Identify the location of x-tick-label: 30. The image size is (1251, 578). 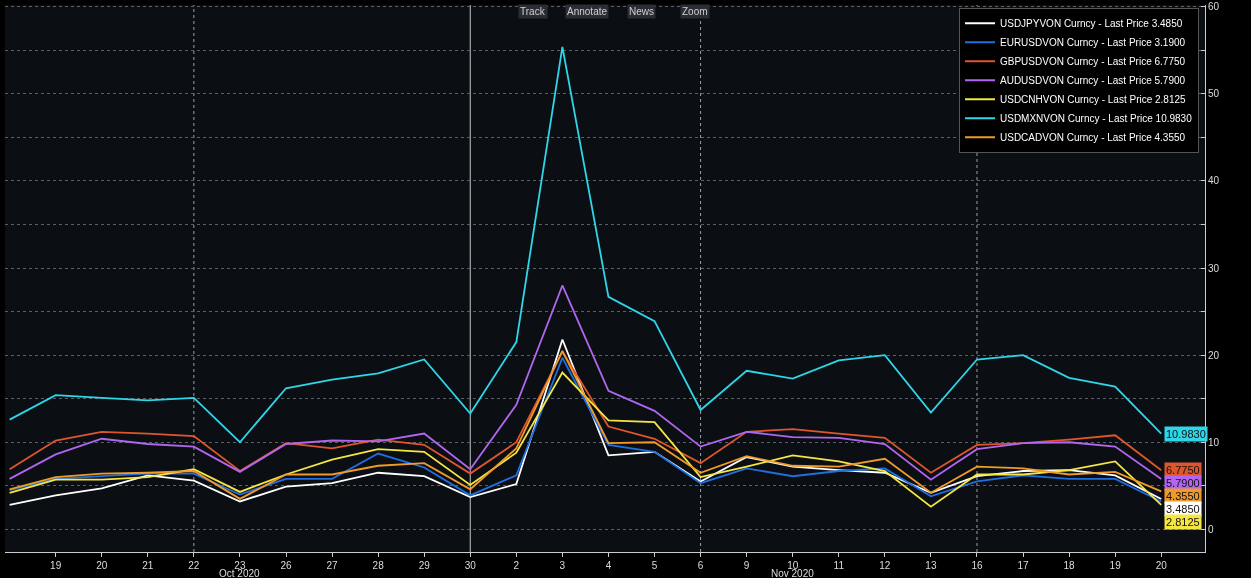
(470, 565).